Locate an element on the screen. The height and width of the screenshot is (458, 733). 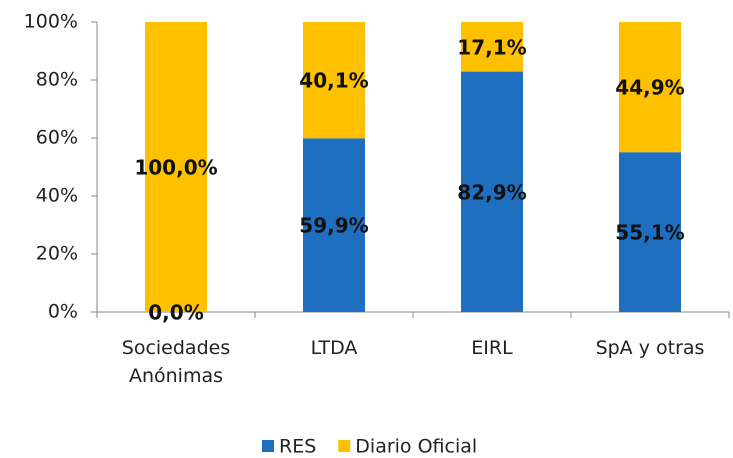
x-tick-label: Sociedades Anónimas is located at coordinates (176, 362).